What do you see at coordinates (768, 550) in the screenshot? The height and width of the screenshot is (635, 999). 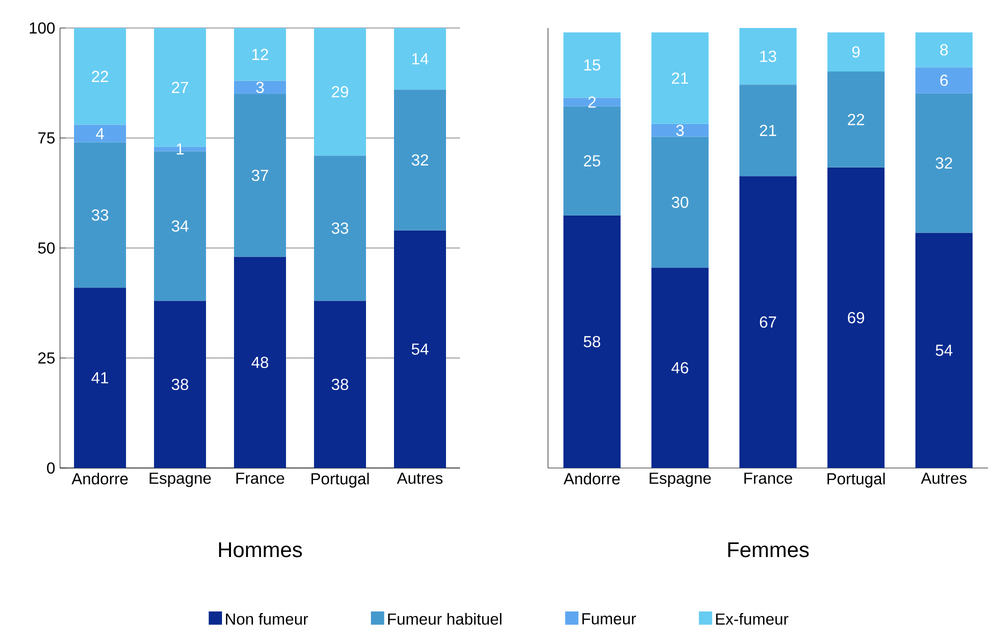 I see `x-axis-title: Femmes` at bounding box center [768, 550].